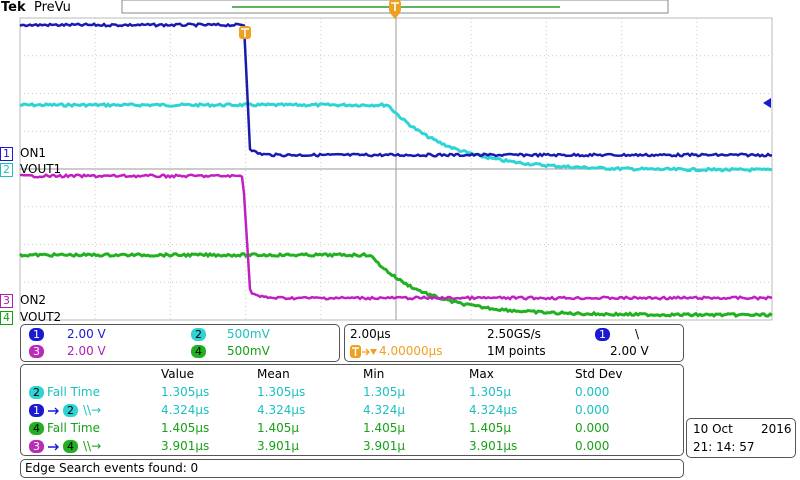 This screenshot has height=480, width=800. What do you see at coordinates (724, 447) in the screenshot?
I see `time: 21: 14: 57` at bounding box center [724, 447].